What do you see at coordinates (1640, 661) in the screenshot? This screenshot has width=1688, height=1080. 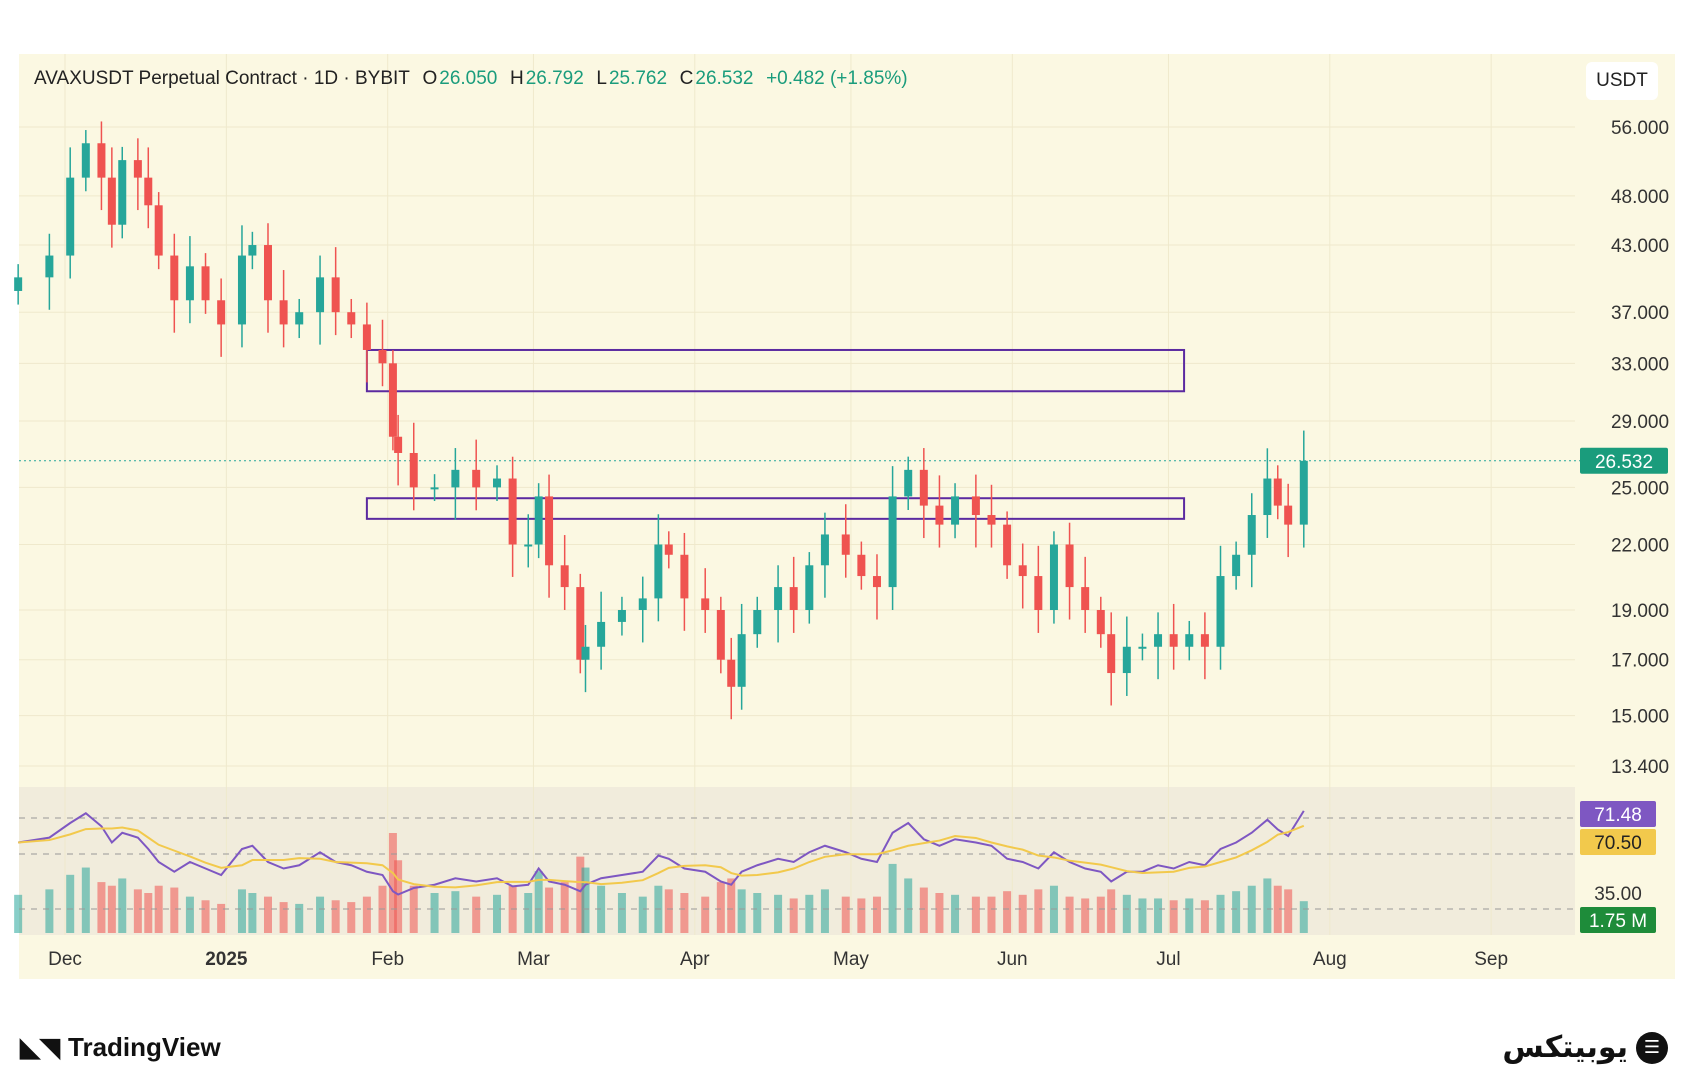 I see `price-tick-label: 17.000` at bounding box center [1640, 661].